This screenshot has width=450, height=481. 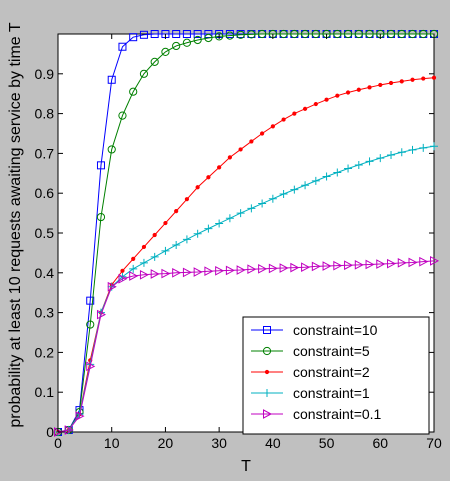 I want to click on x-tick-label: 0, so click(x=58, y=443).